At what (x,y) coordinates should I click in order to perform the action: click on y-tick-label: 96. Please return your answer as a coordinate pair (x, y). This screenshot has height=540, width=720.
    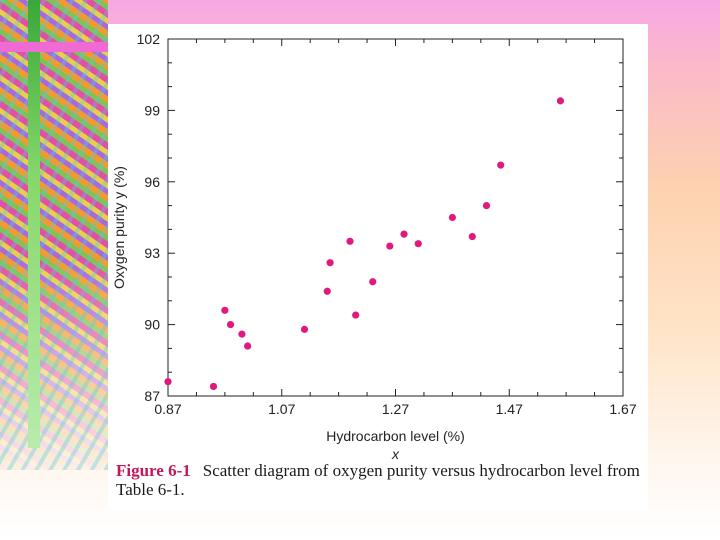
    Looking at the image, I should click on (152, 182).